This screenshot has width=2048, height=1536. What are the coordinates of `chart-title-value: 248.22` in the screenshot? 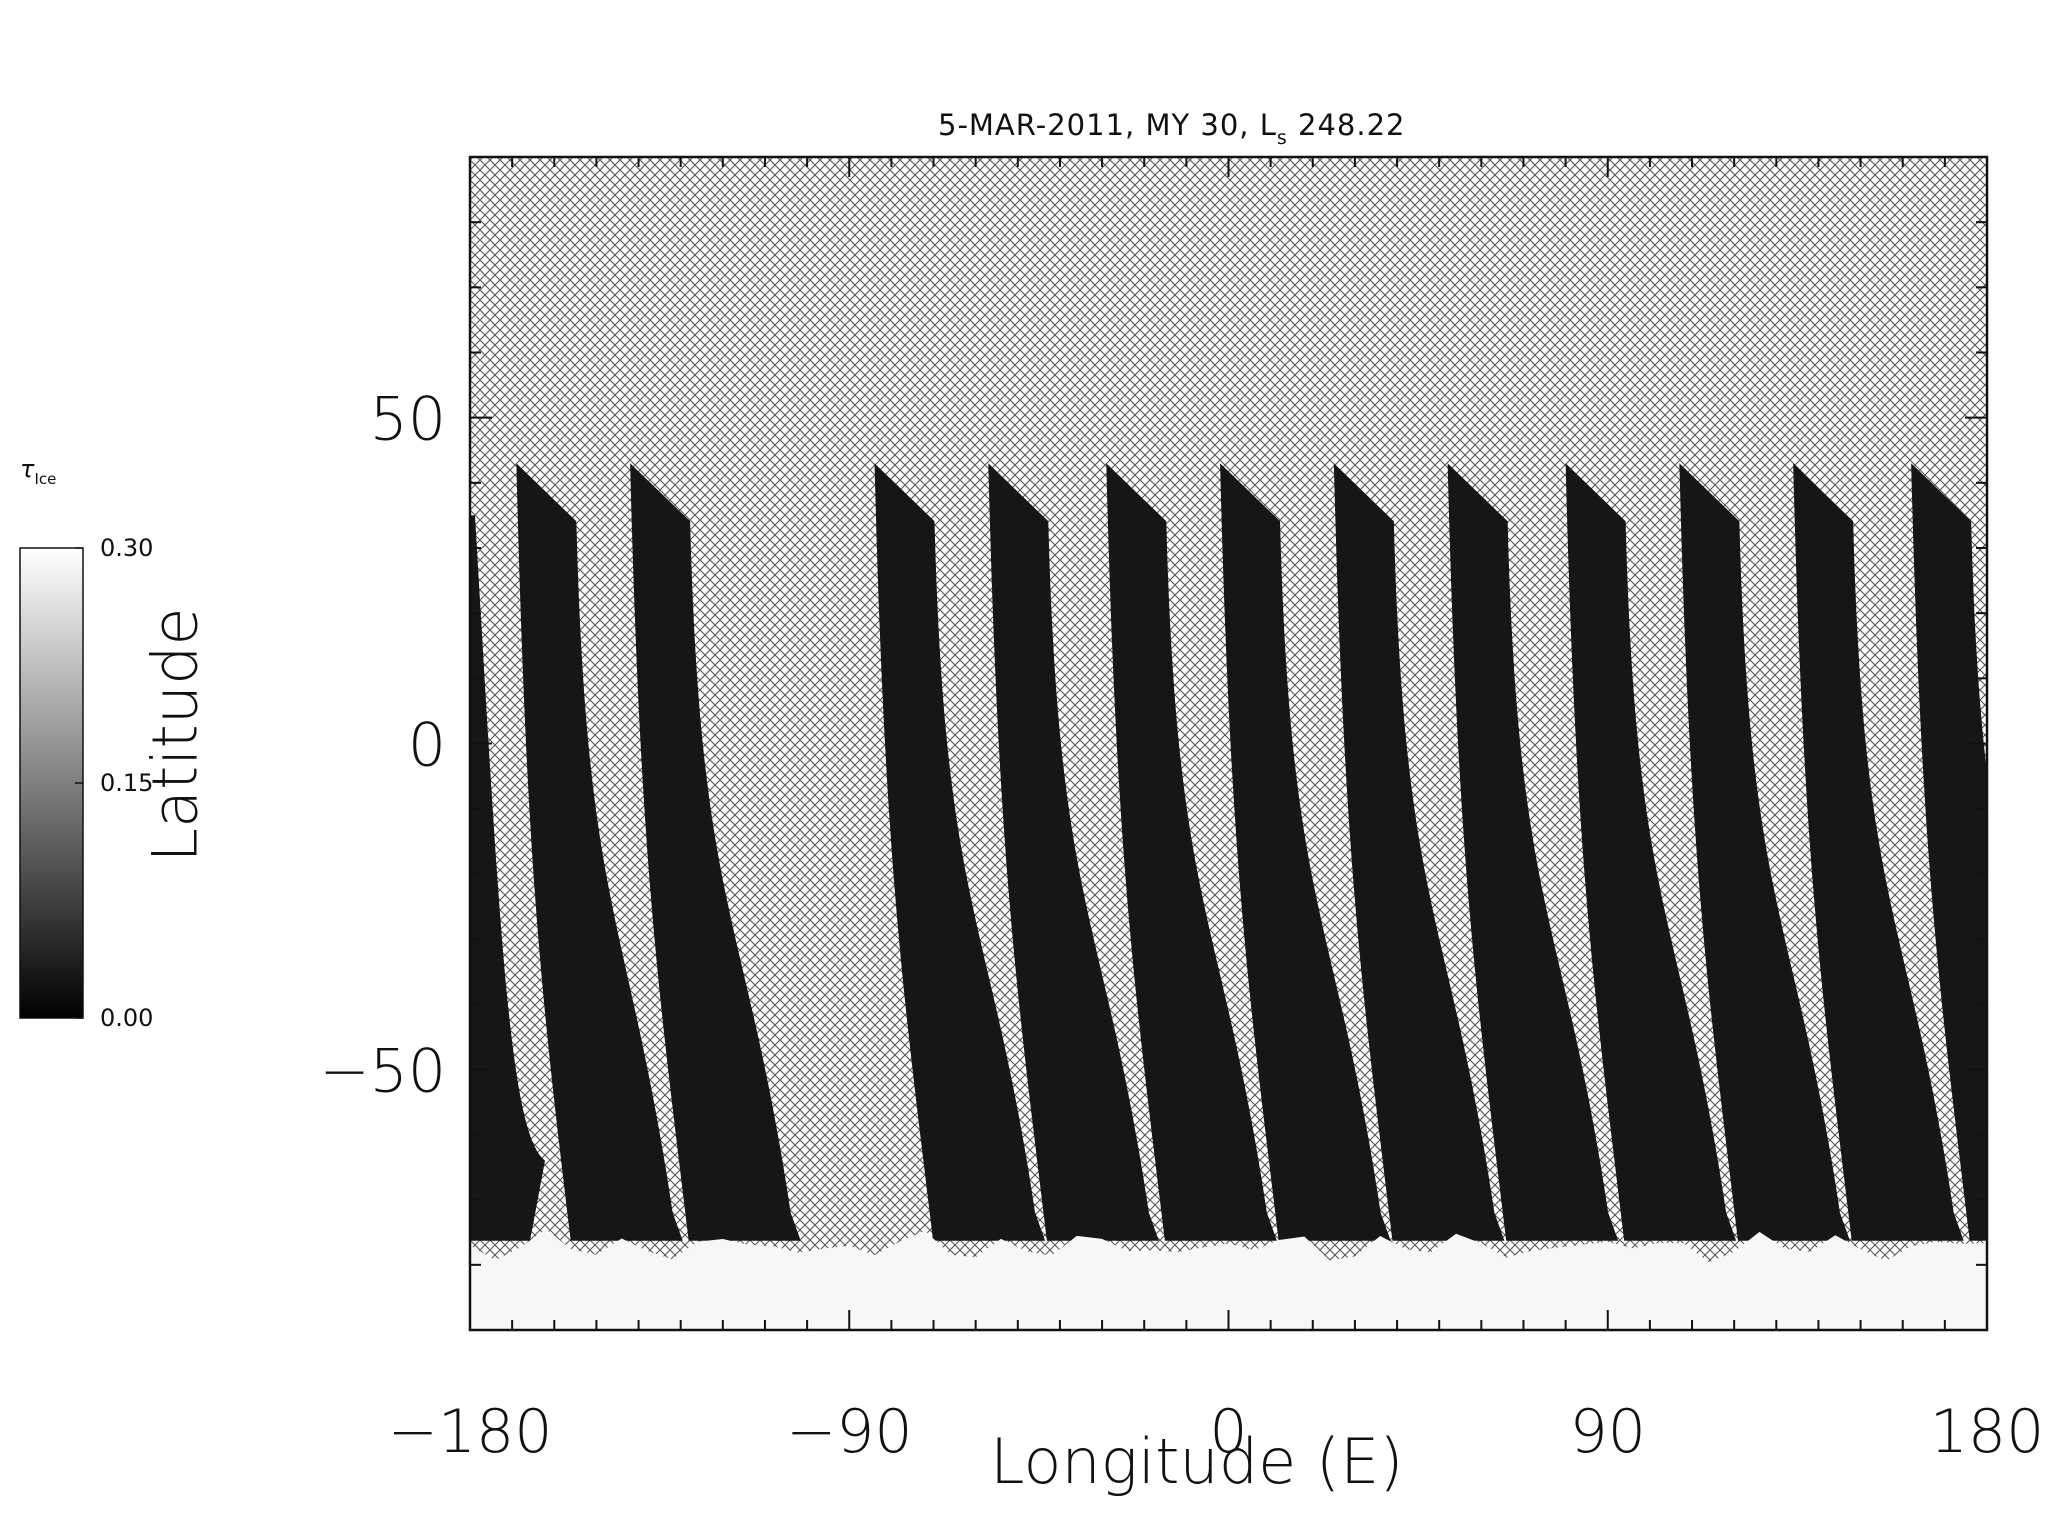 It's located at (1346, 125).